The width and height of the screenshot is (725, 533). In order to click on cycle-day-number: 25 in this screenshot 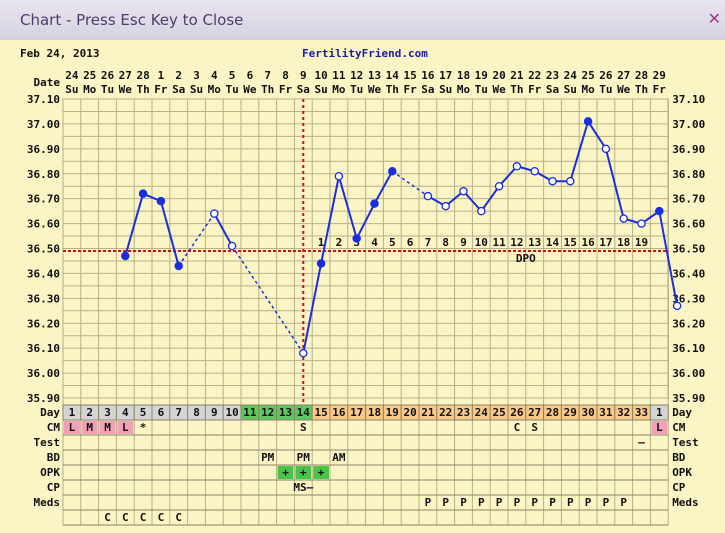, I will do `click(498, 412)`.